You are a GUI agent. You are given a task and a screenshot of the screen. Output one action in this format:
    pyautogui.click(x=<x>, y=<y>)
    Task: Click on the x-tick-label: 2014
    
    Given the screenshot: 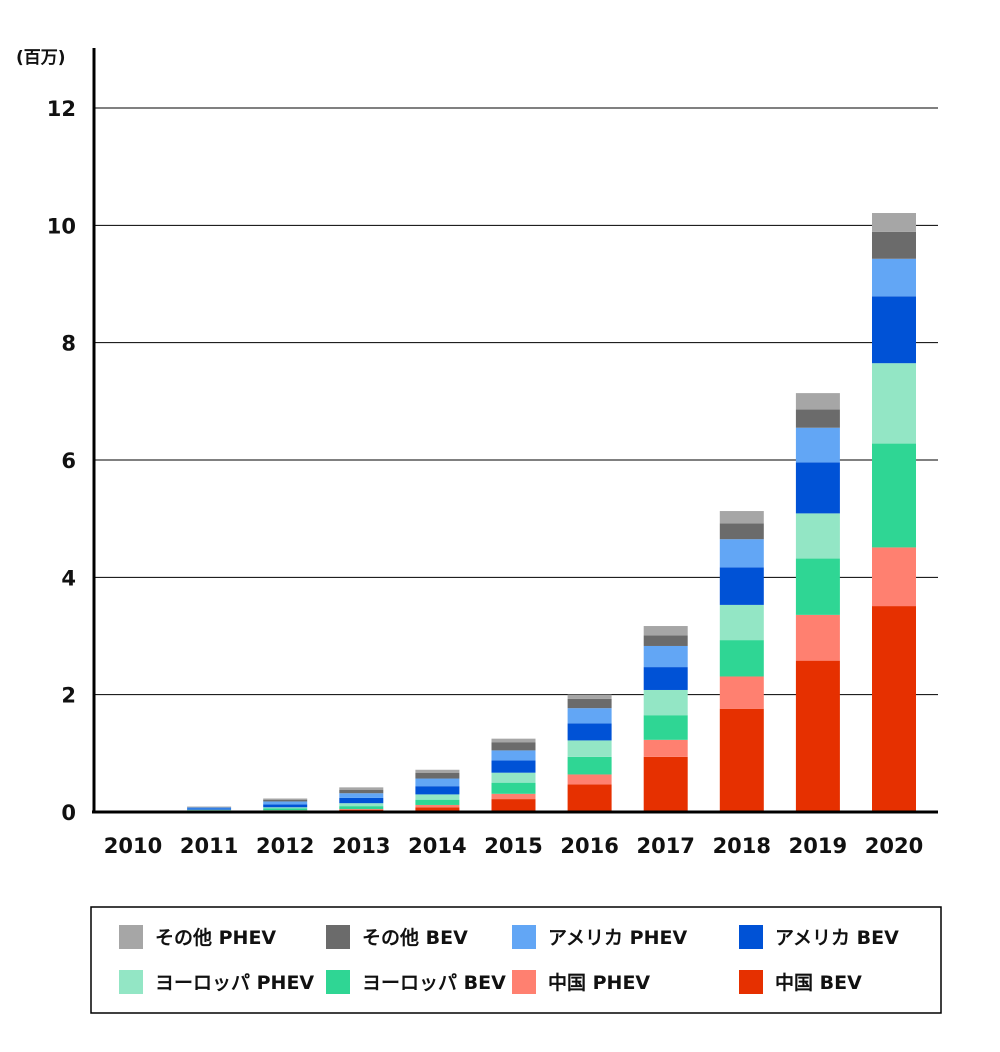 What is the action you would take?
    pyautogui.click(x=437, y=846)
    